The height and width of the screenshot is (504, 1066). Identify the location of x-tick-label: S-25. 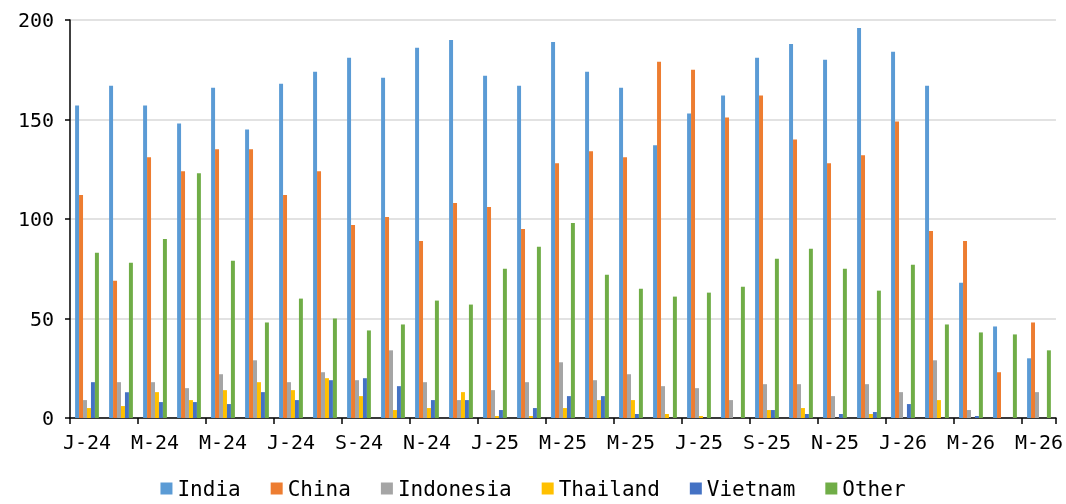
(767, 442).